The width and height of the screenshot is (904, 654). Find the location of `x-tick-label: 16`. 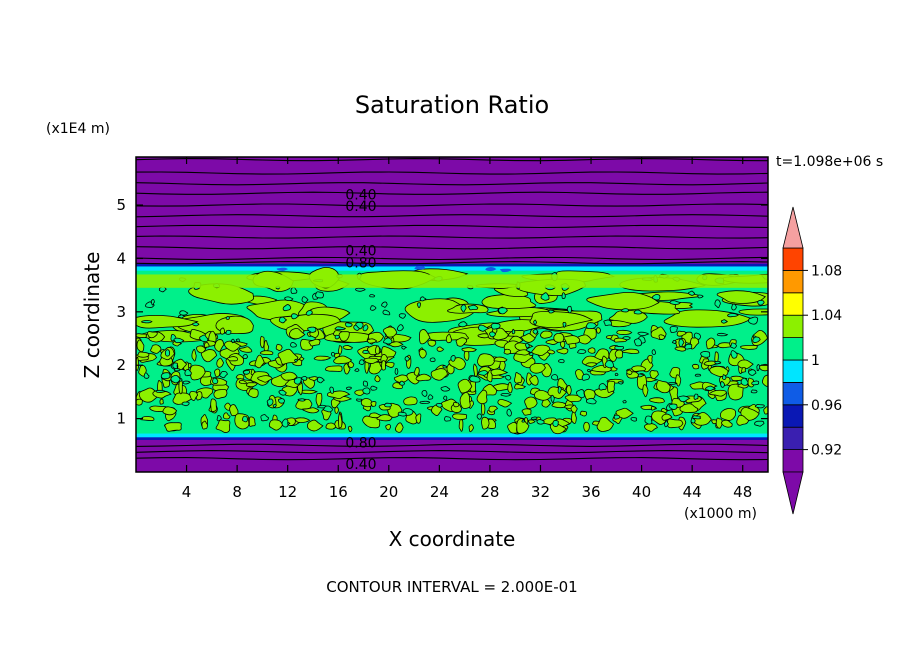

x-tick-label: 16 is located at coordinates (338, 492).